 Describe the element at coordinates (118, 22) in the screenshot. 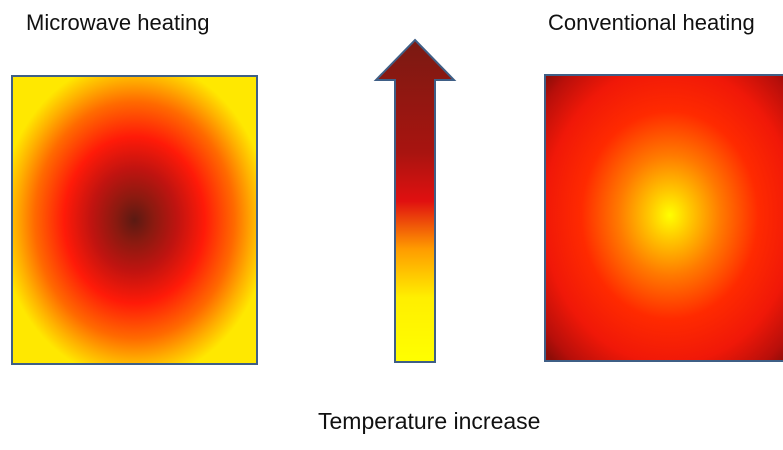

I see `microwave-heating-title: Microwave heating` at that location.